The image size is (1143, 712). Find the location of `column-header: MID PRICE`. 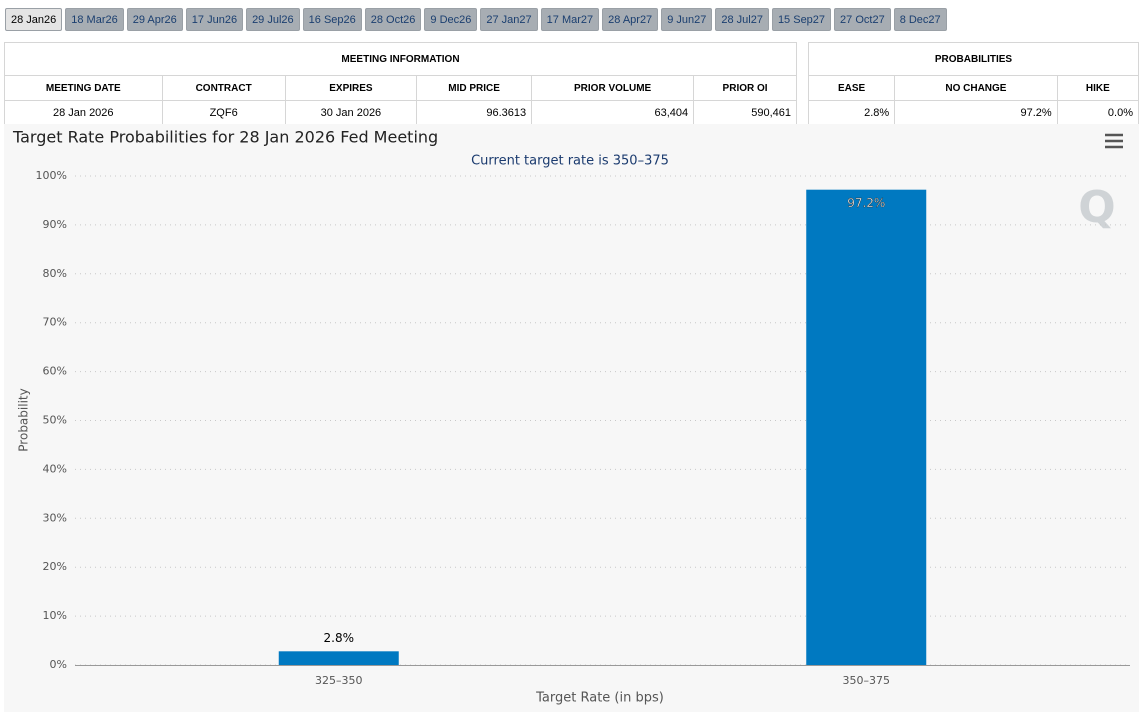

column-header: MID PRICE is located at coordinates (474, 88).